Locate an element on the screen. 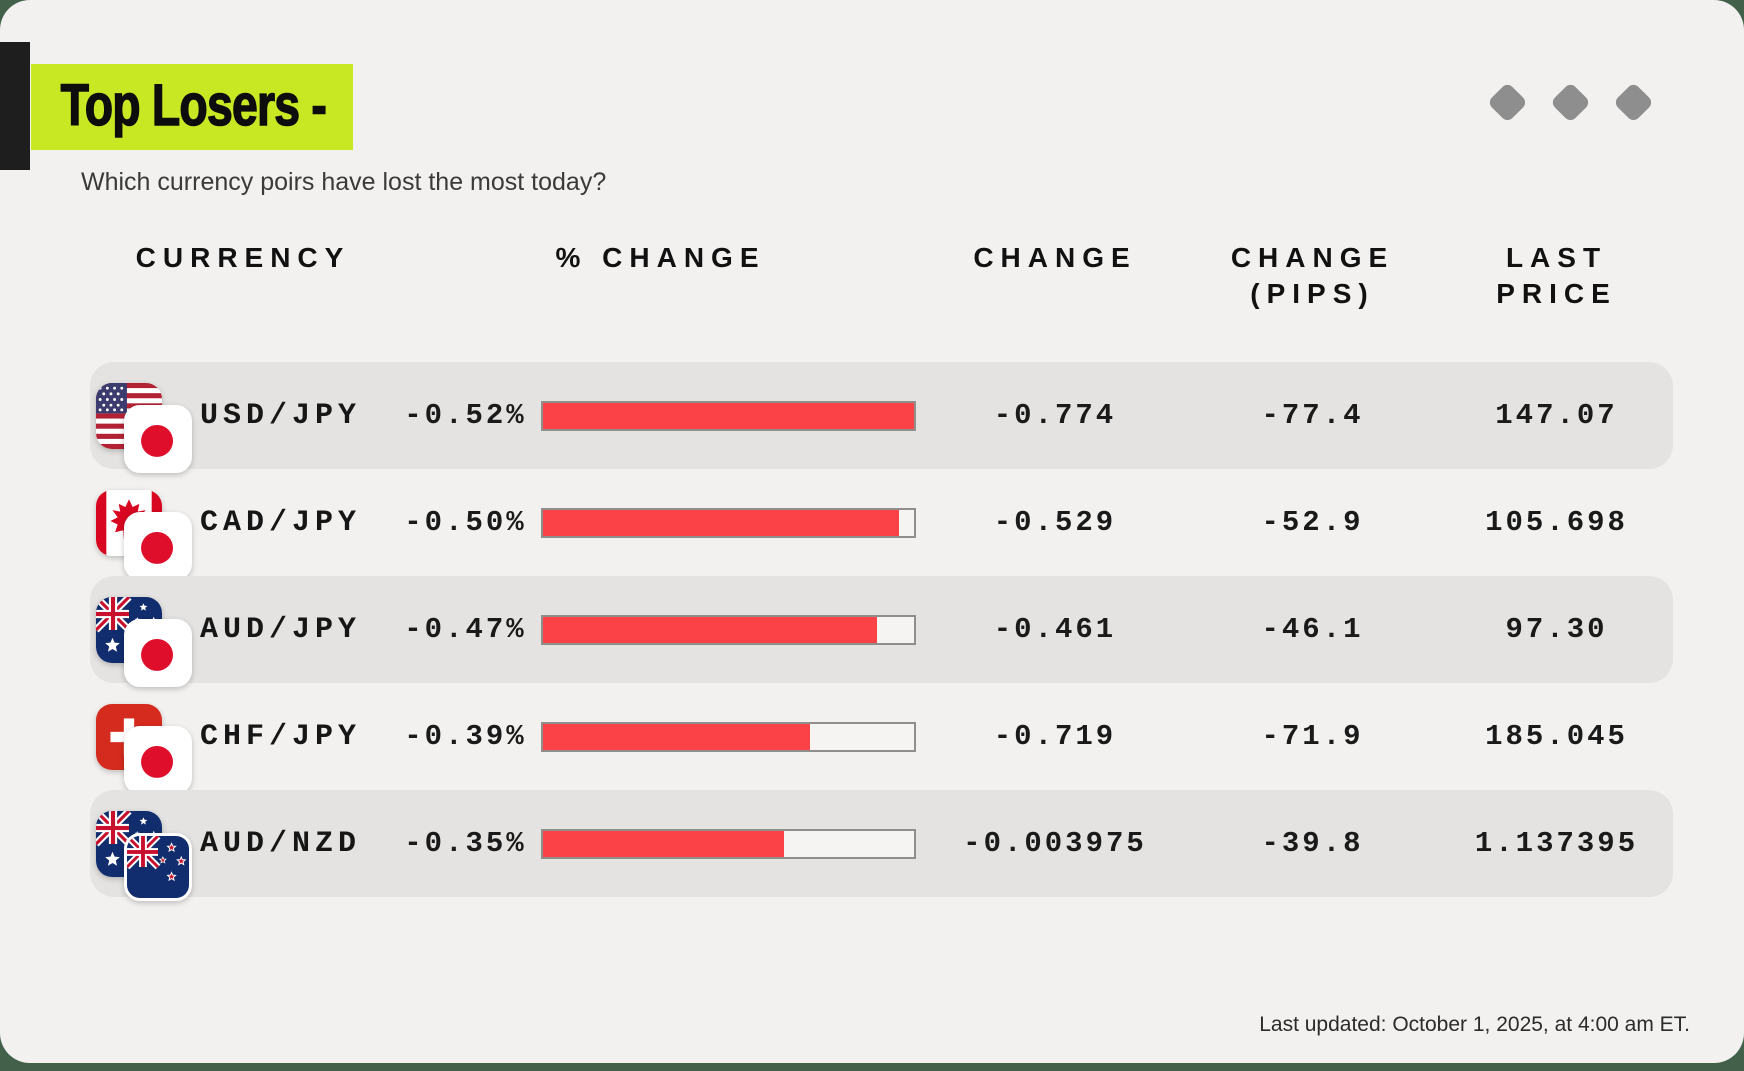  change-pips-value: -46.1 is located at coordinates (1312, 629).